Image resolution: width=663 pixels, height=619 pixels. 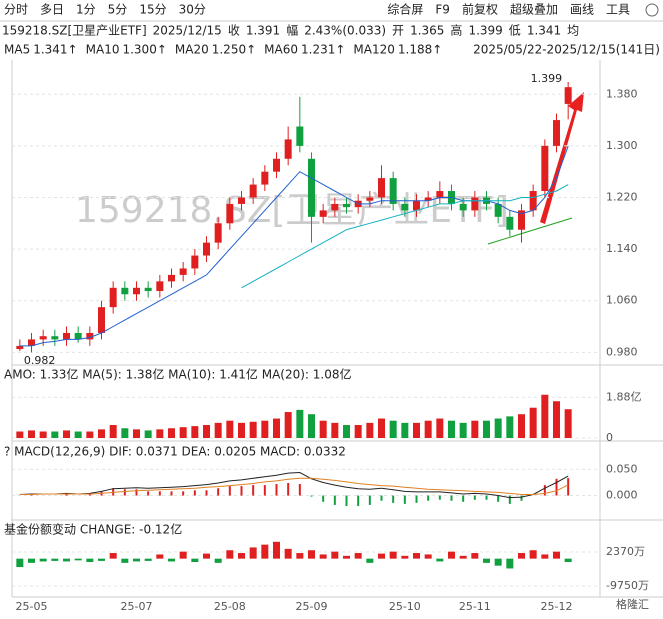 What do you see at coordinates (573, 31) in the screenshot?
I see `quote-item: 均` at bounding box center [573, 31].